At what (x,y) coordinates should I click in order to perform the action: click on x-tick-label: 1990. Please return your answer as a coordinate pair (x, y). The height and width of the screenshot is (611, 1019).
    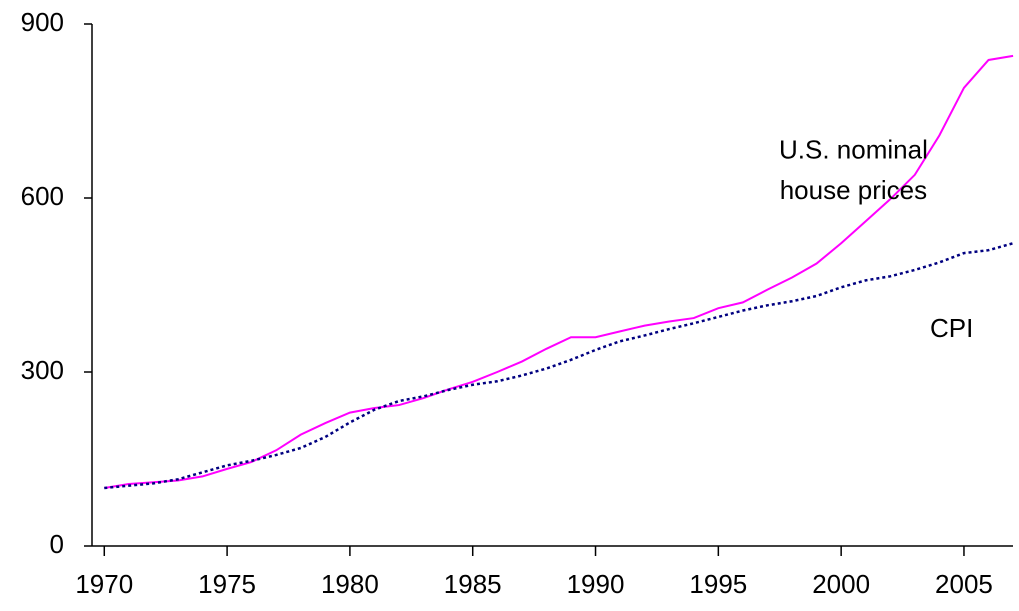
    Looking at the image, I should click on (596, 584).